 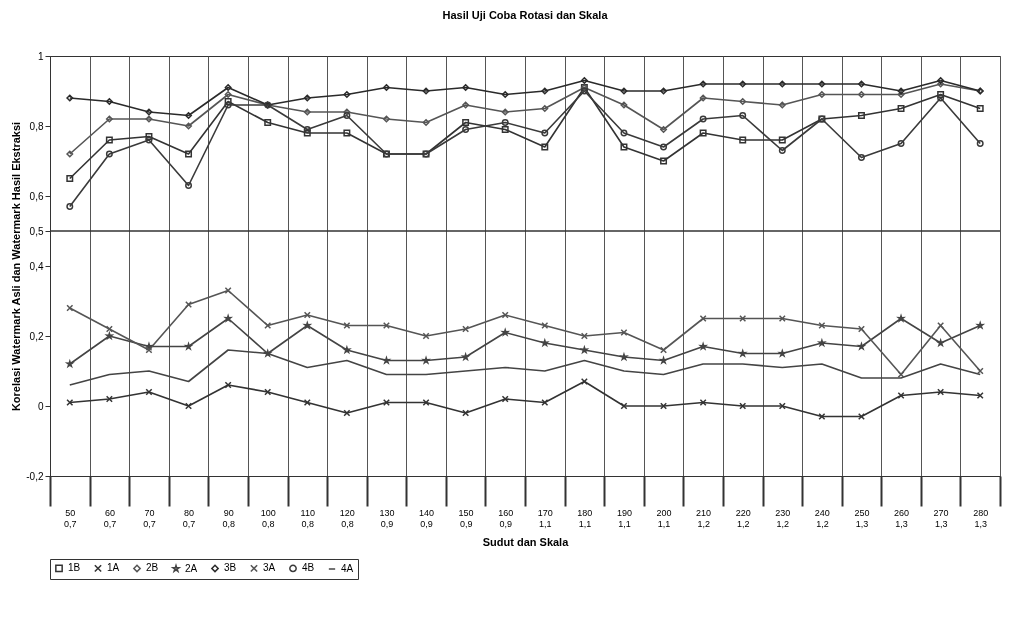 I want to click on x-tick-label: 90 0,8, so click(x=228, y=518).